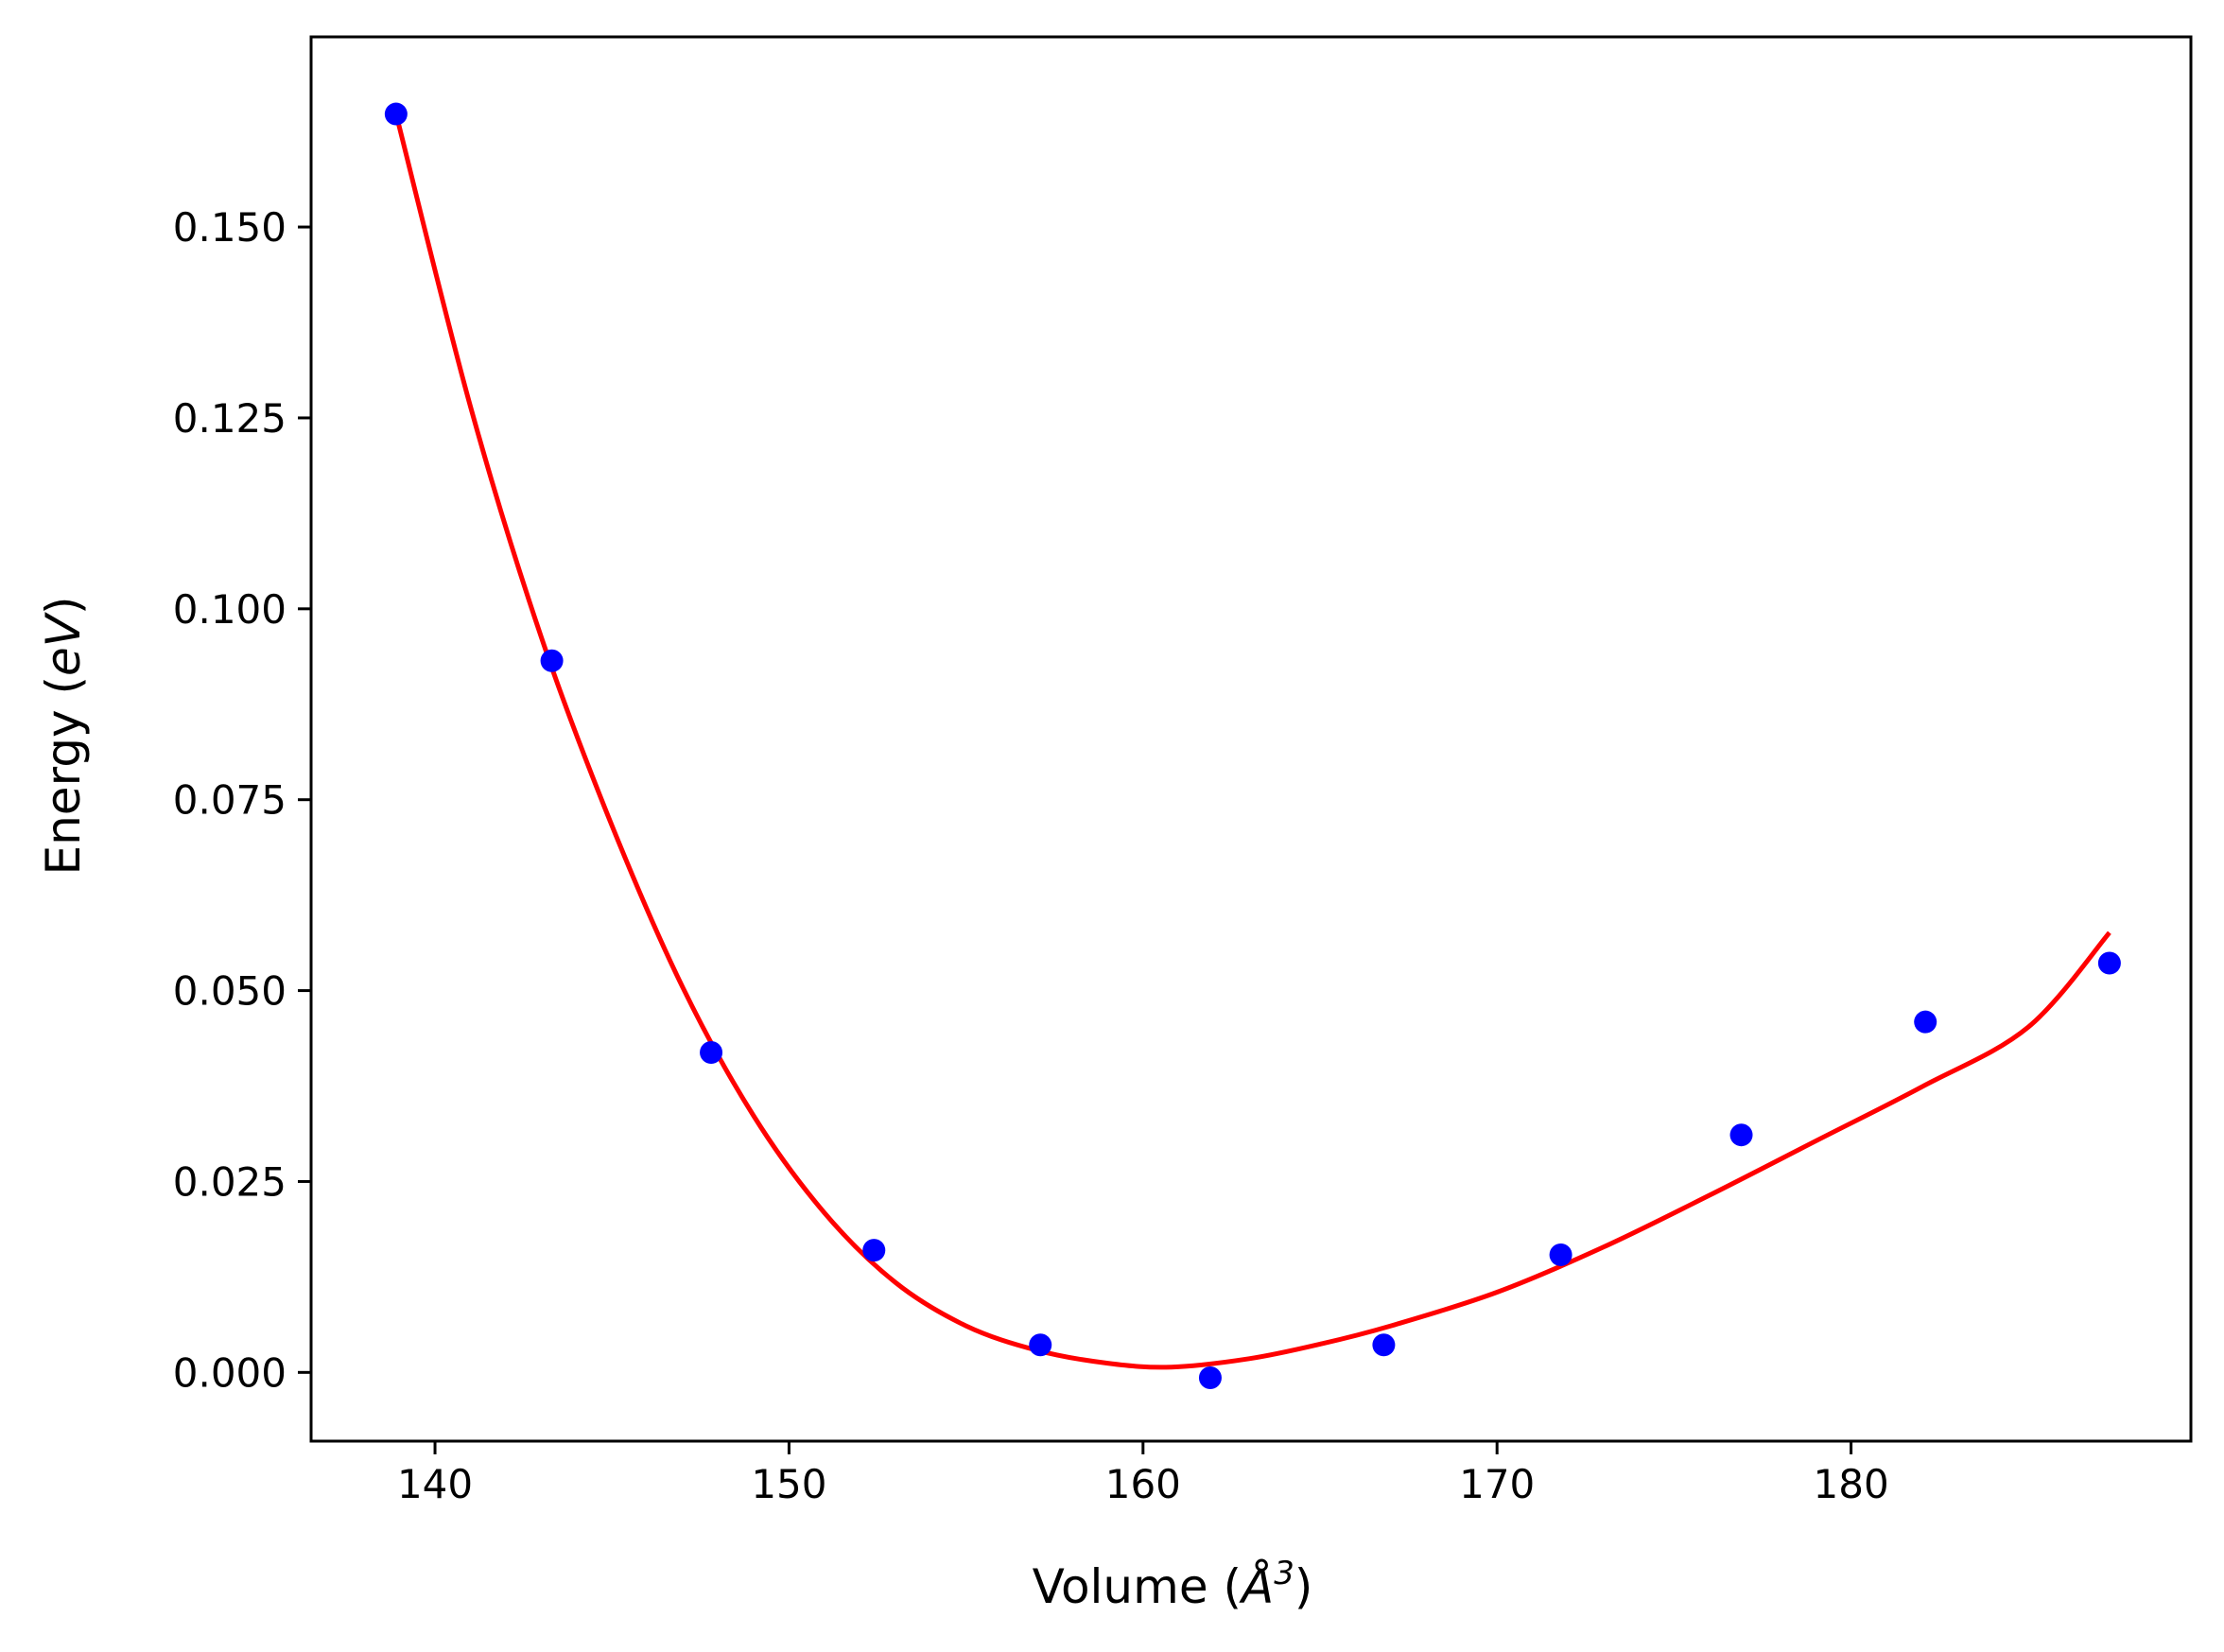 Image resolution: width=2224 pixels, height=1652 pixels. What do you see at coordinates (230, 801) in the screenshot?
I see `y-tick-label: 0.075` at bounding box center [230, 801].